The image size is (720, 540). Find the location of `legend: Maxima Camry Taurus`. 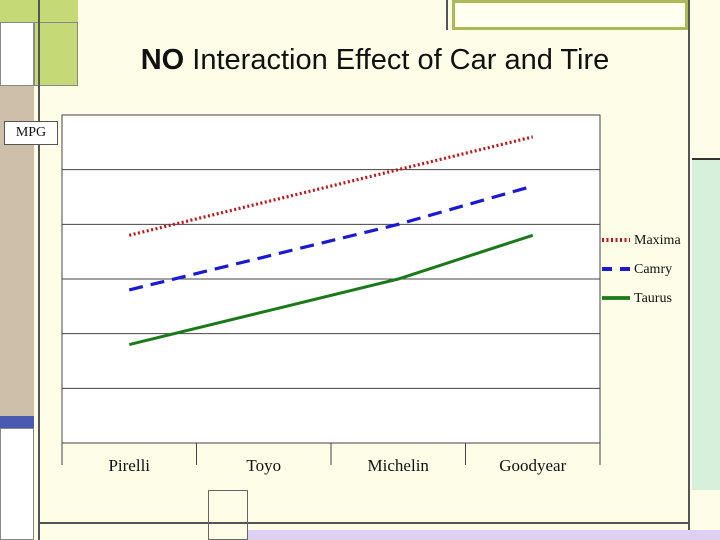

legend: Maxima Camry Taurus is located at coordinates (641, 269).